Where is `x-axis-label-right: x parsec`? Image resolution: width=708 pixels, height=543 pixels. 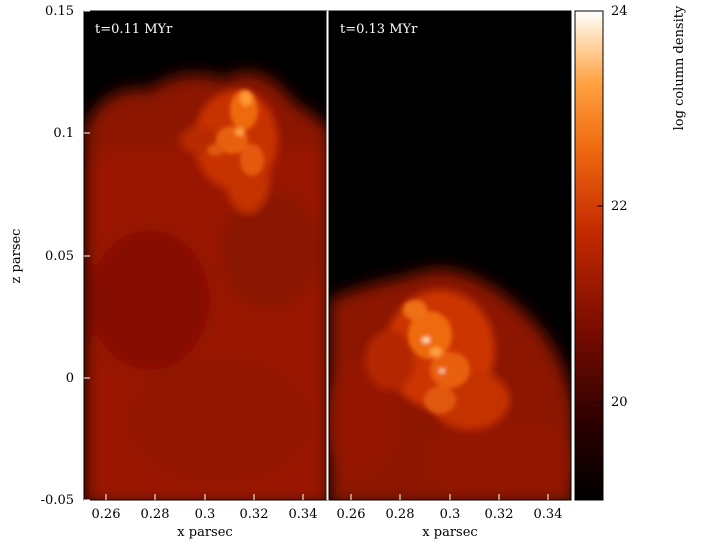
x-axis-label-right: x parsec is located at coordinates (449, 532).